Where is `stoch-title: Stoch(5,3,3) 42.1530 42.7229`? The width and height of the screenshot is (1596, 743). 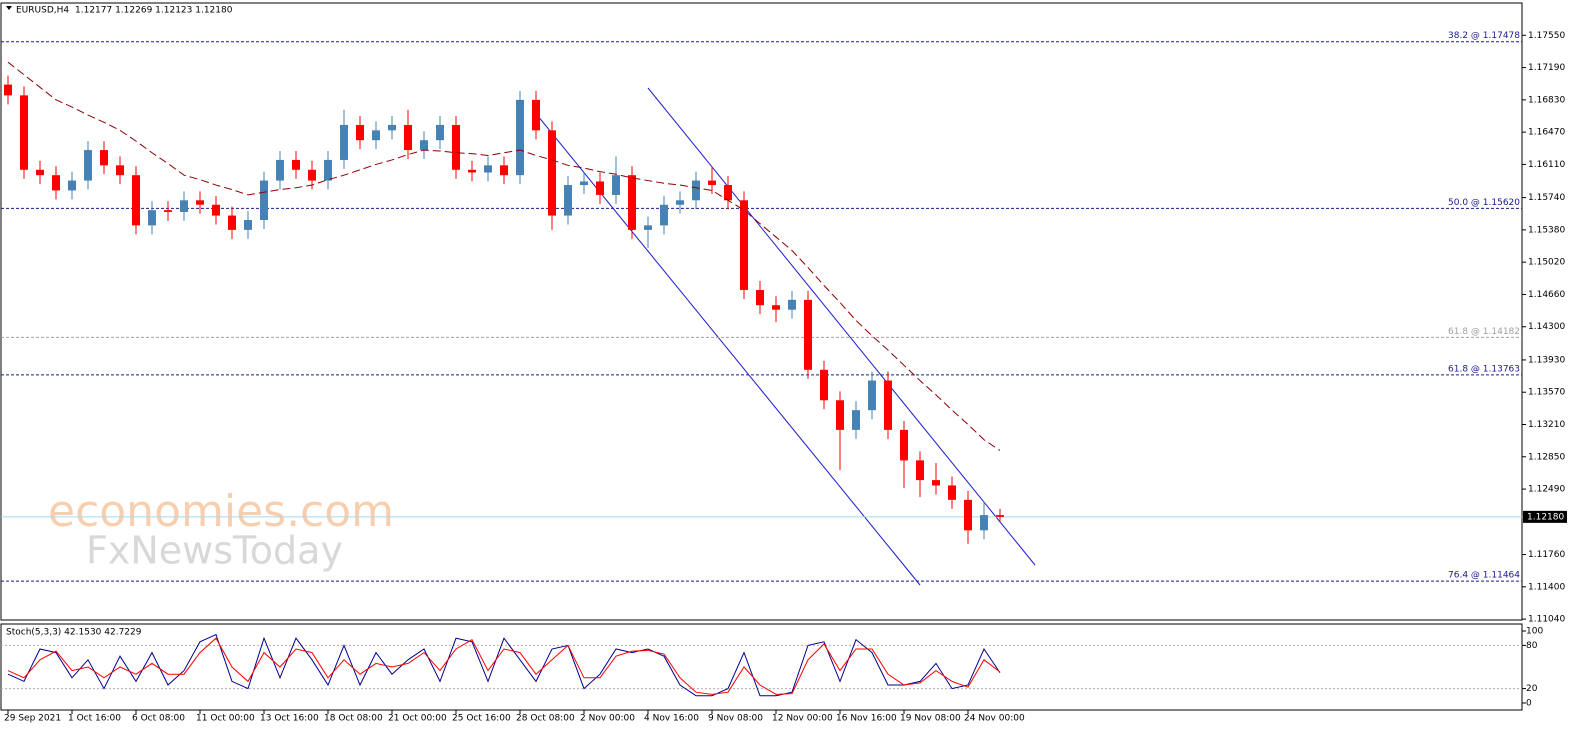 stoch-title: Stoch(5,3,3) 42.1530 42.7229 is located at coordinates (74, 633).